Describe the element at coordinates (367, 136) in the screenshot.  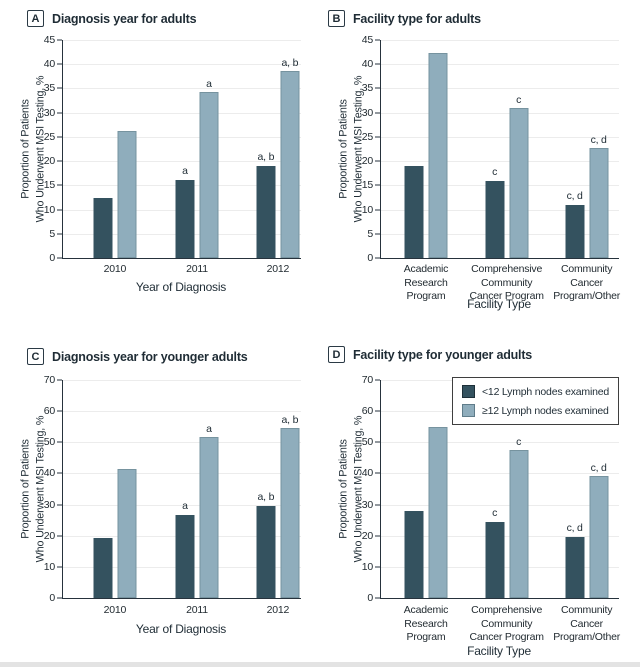
I see `y-tick-label-25: 25` at that location.